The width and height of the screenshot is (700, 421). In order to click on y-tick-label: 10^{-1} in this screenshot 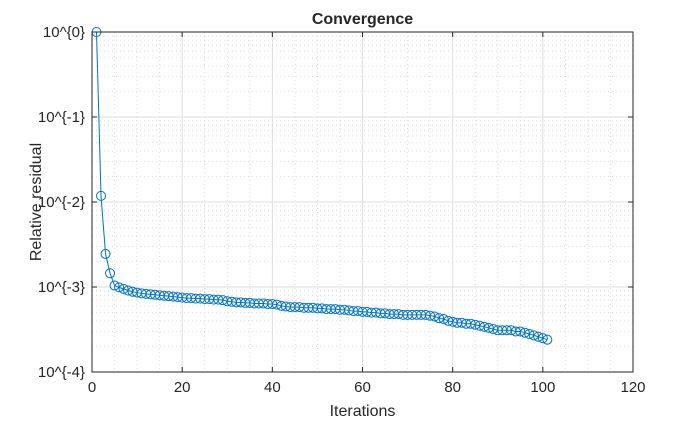, I will do `click(61, 117)`.